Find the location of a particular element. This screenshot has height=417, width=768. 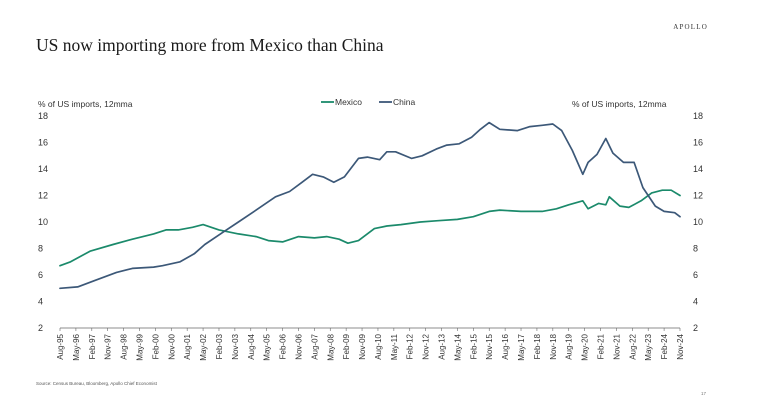

x-tick-label: Aug-98 is located at coordinates (124, 346).